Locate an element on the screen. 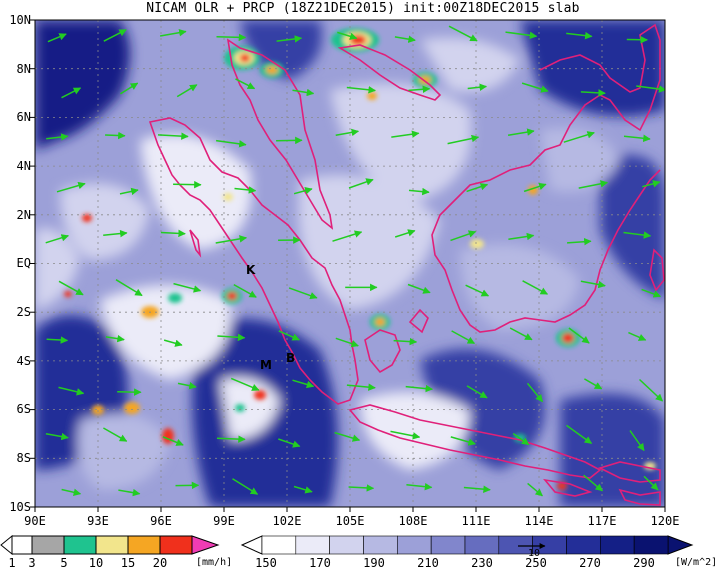  olr-tick-170: 170 is located at coordinates (320, 563).